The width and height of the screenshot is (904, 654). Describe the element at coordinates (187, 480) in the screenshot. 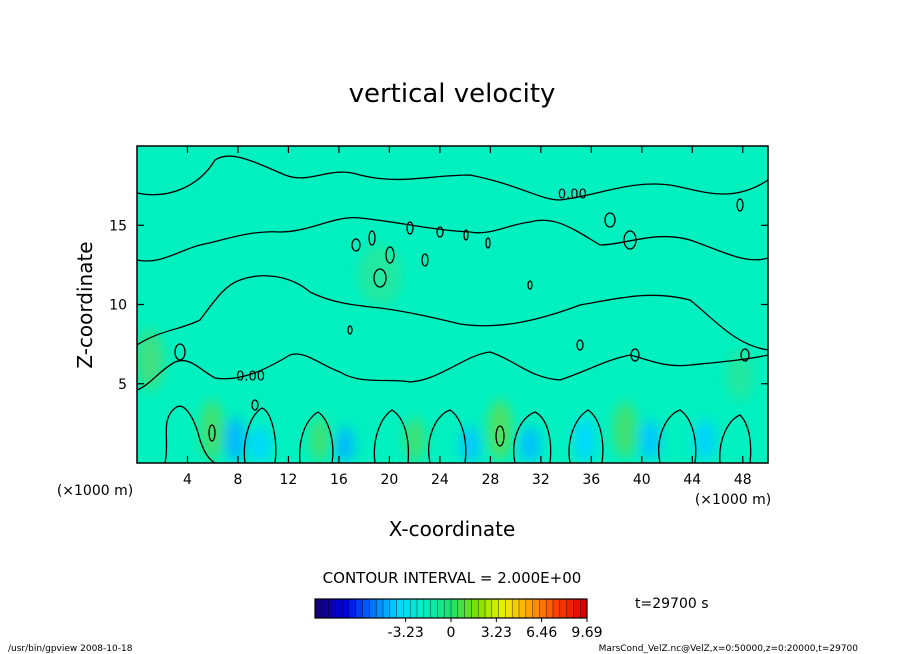

I see `x-tick-label: 4` at that location.